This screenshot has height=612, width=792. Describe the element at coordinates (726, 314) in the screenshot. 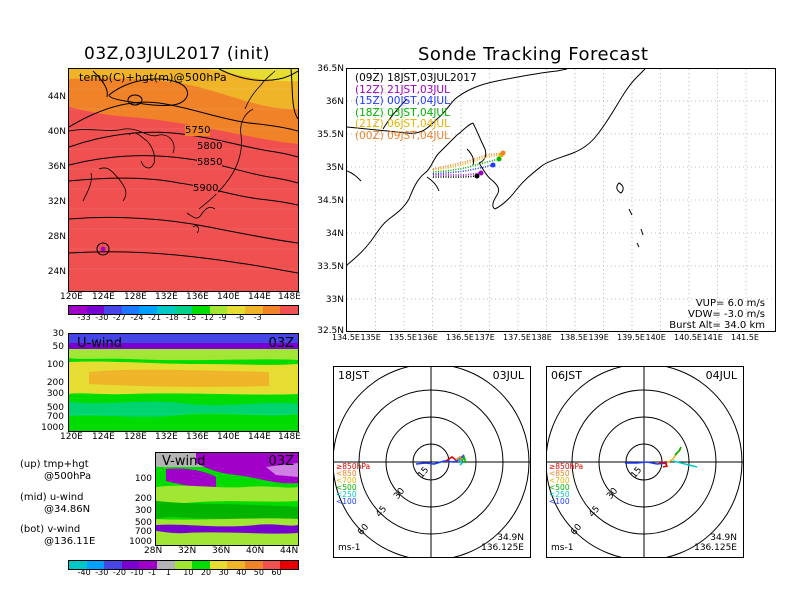

I see `param-vdw: VDW= -3.0 m/s` at that location.